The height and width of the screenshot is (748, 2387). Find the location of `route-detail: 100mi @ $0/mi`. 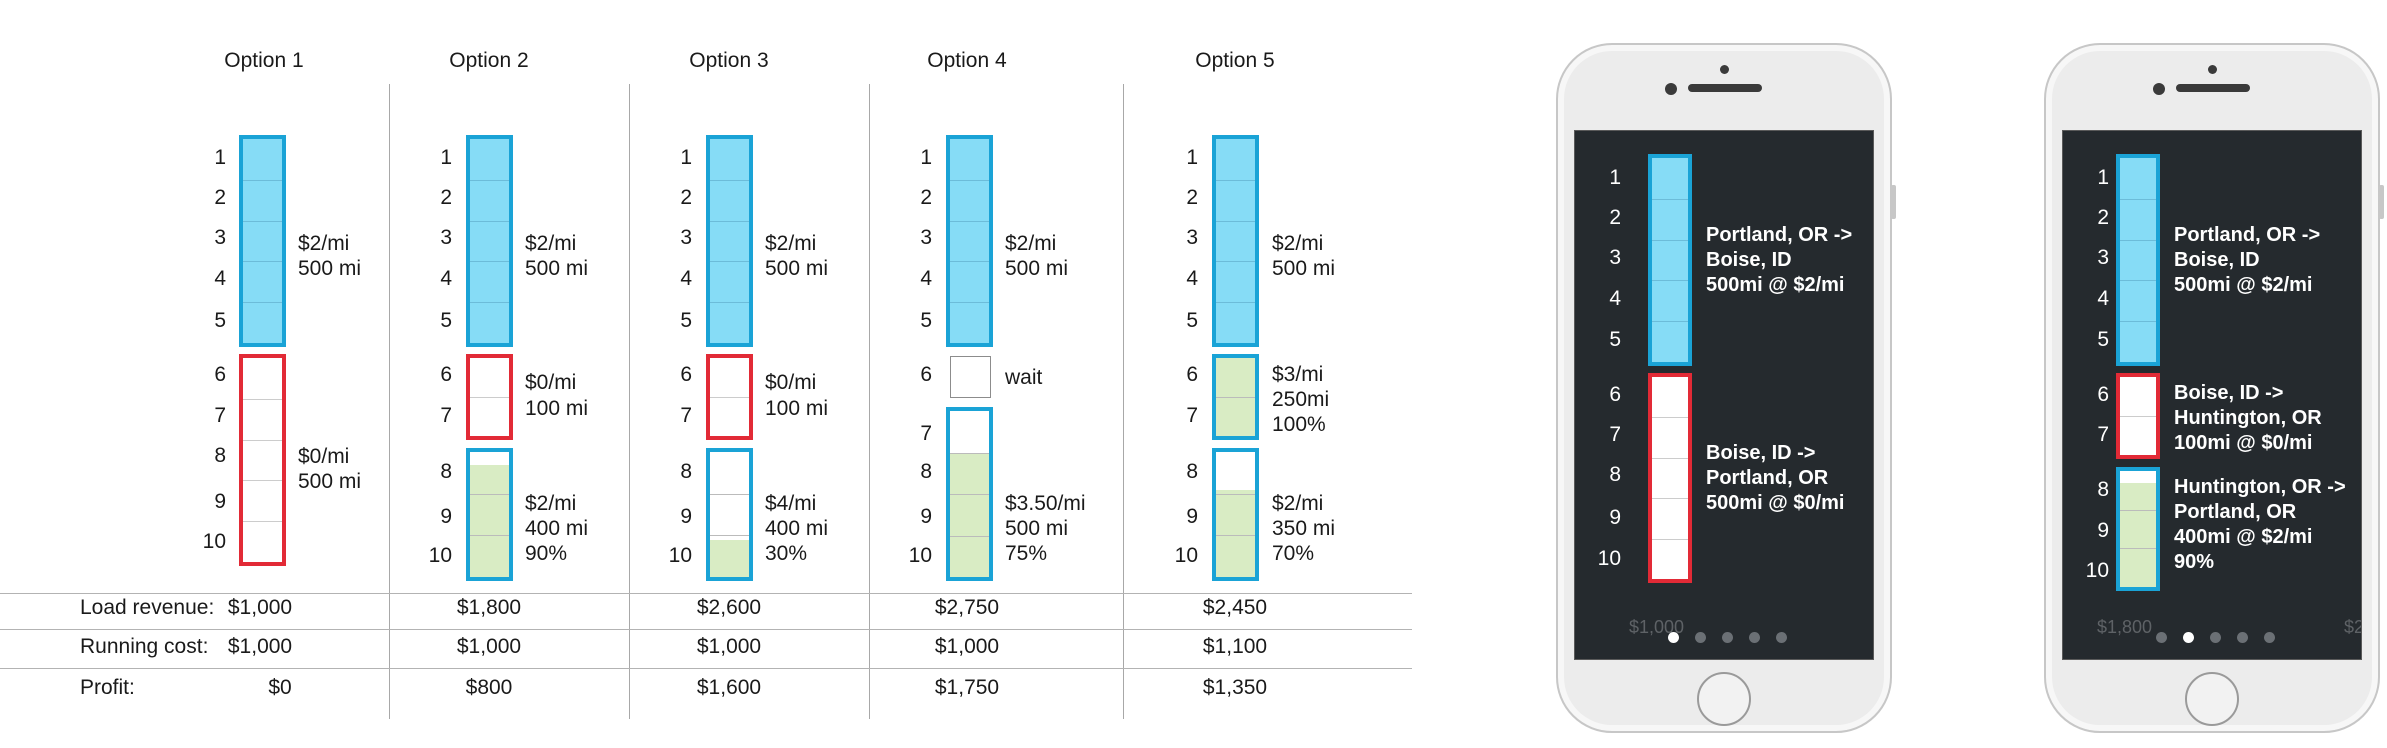

route-detail: 100mi @ $0/mi is located at coordinates (2243, 443).